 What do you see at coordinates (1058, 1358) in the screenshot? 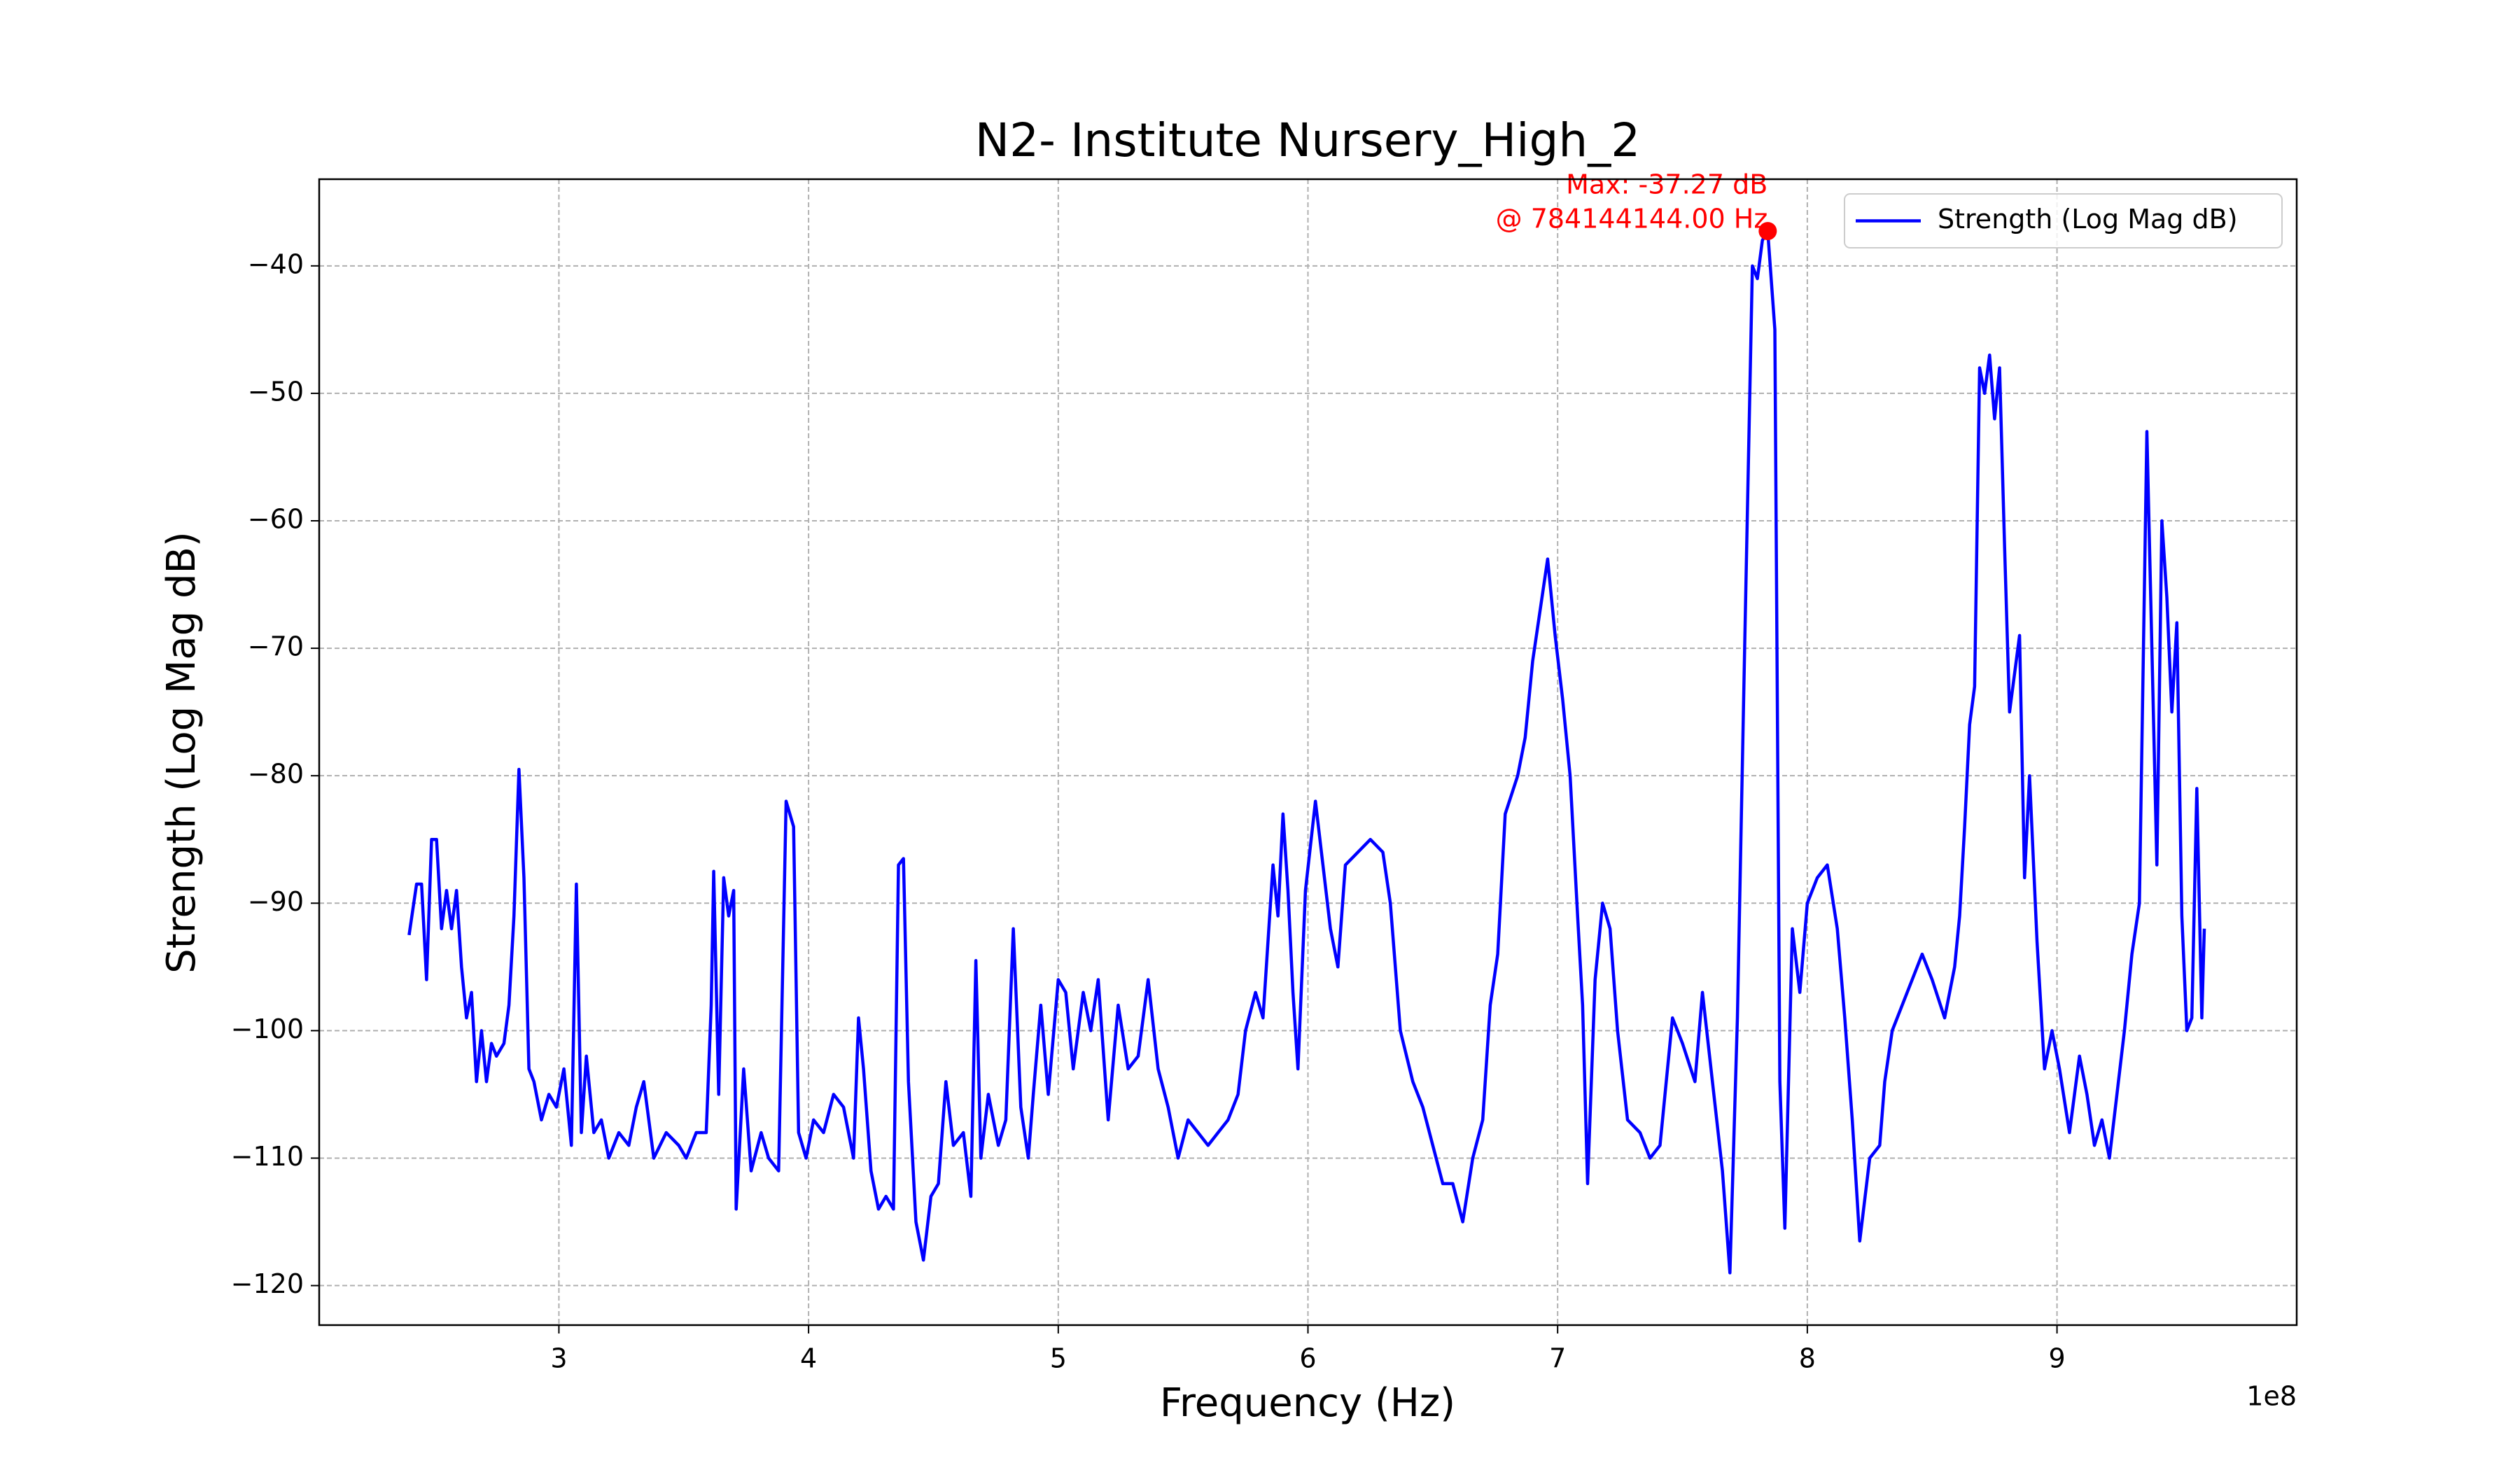
I see `x-tick-label: 5` at bounding box center [1058, 1358].